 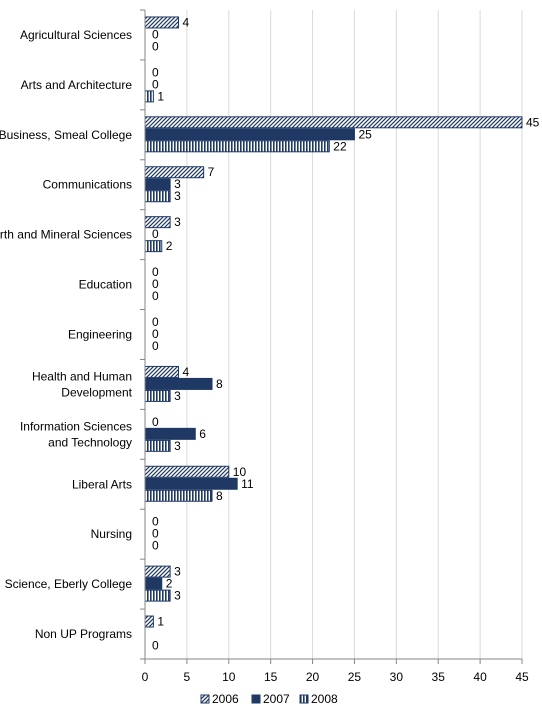 I want to click on data-label: 10, so click(x=240, y=472).